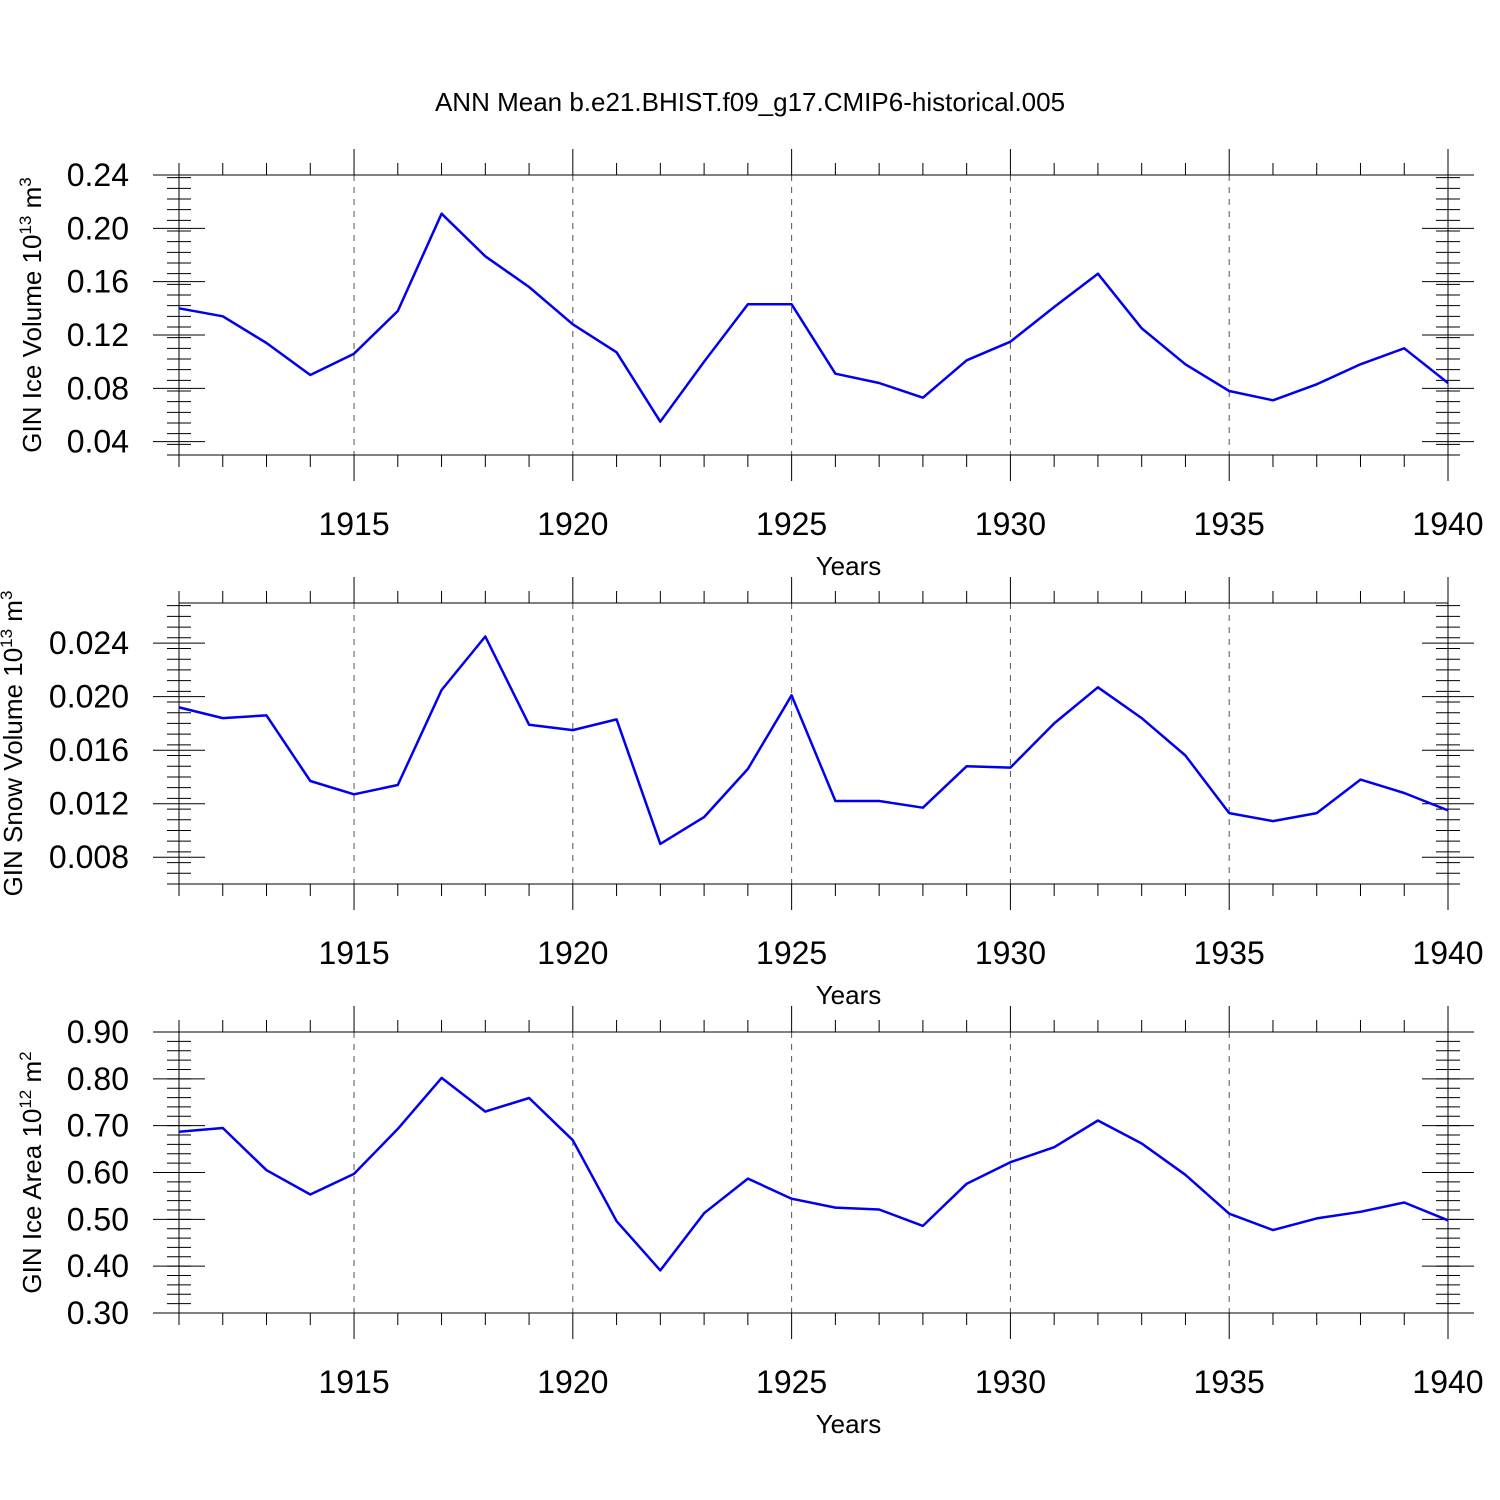 The image size is (1500, 1500). I want to click on y-tick-label: 0.90, so click(98, 1032).